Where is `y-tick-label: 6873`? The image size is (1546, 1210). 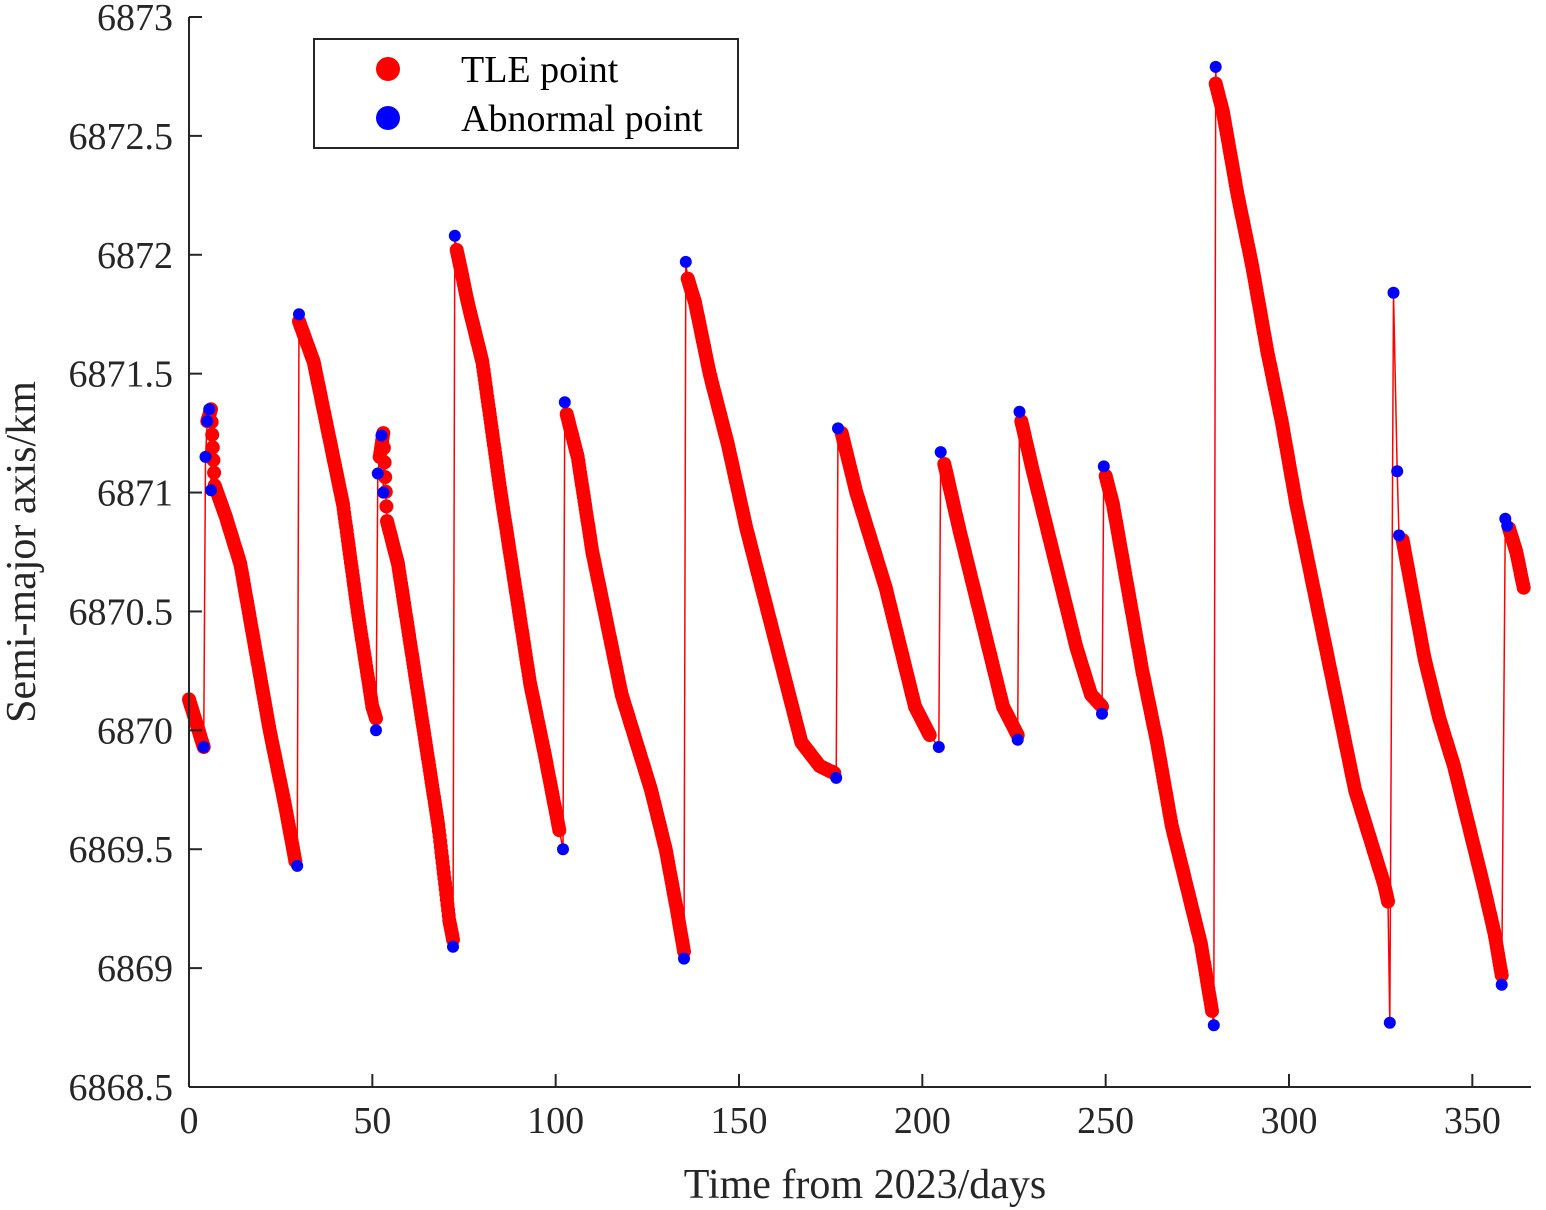 y-tick-label: 6873 is located at coordinates (135, 19).